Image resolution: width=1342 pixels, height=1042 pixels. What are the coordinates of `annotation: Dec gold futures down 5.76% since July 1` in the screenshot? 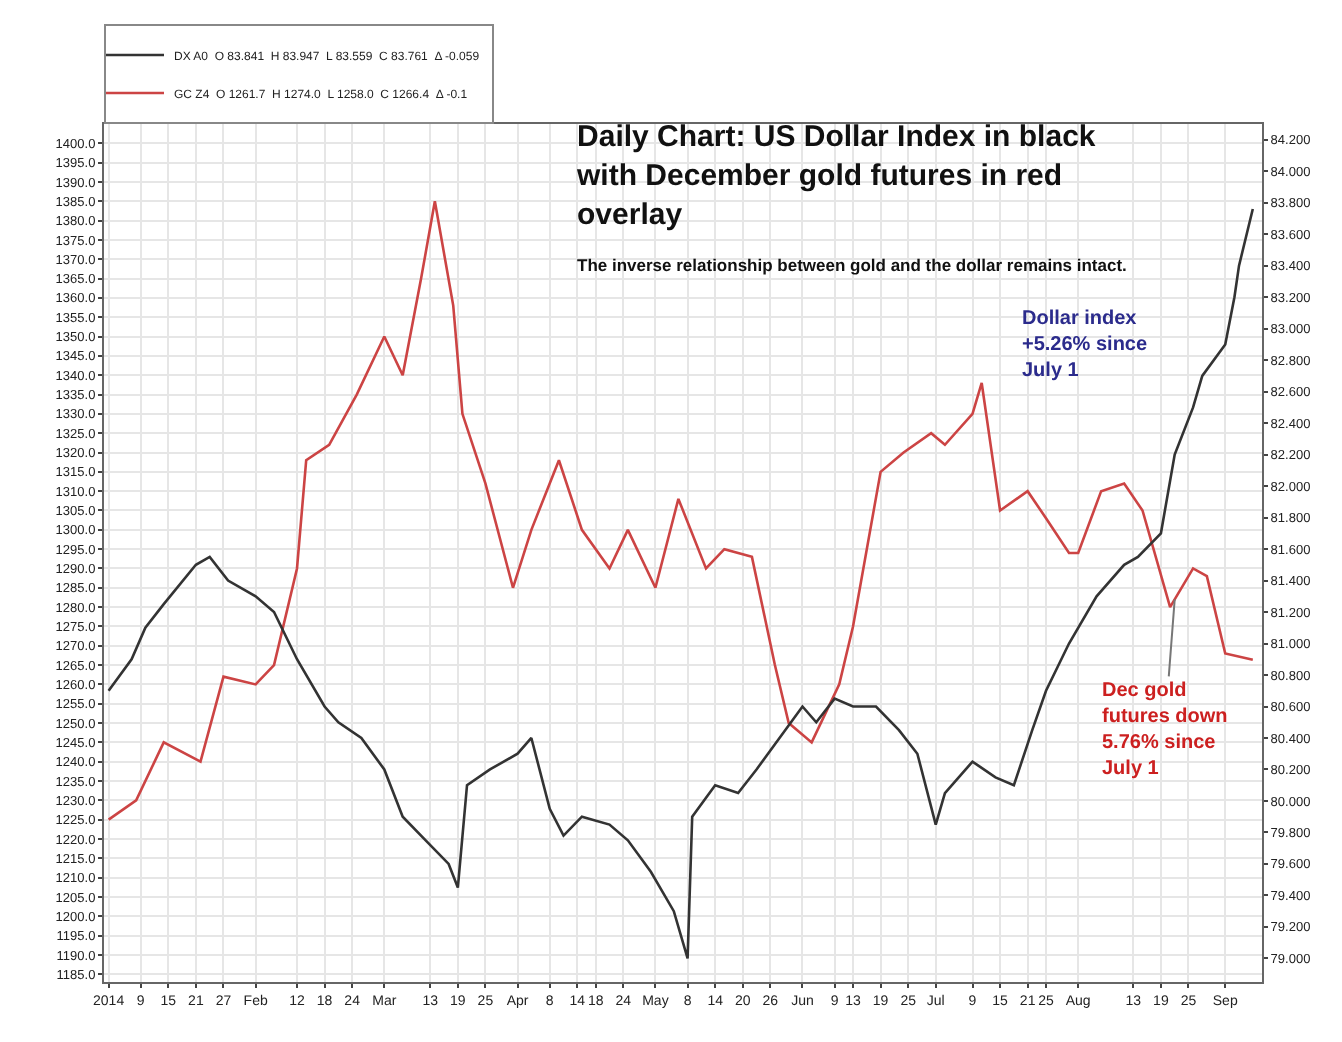 It's located at (1165, 730).